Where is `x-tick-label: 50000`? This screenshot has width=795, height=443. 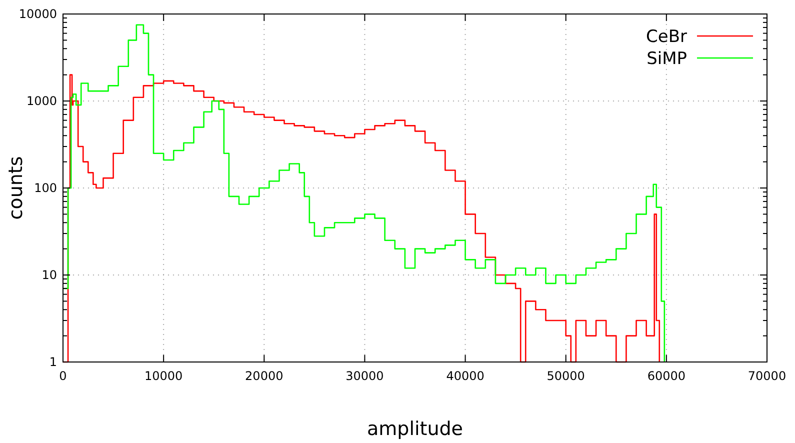 x-tick-label: 50000 is located at coordinates (565, 376).